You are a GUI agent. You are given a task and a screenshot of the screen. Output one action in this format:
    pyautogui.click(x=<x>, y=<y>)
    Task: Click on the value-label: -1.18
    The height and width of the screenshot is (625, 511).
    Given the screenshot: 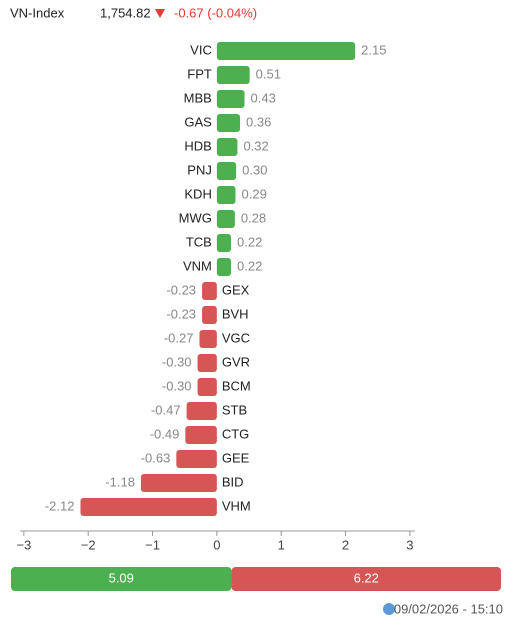 What is the action you would take?
    pyautogui.click(x=120, y=481)
    